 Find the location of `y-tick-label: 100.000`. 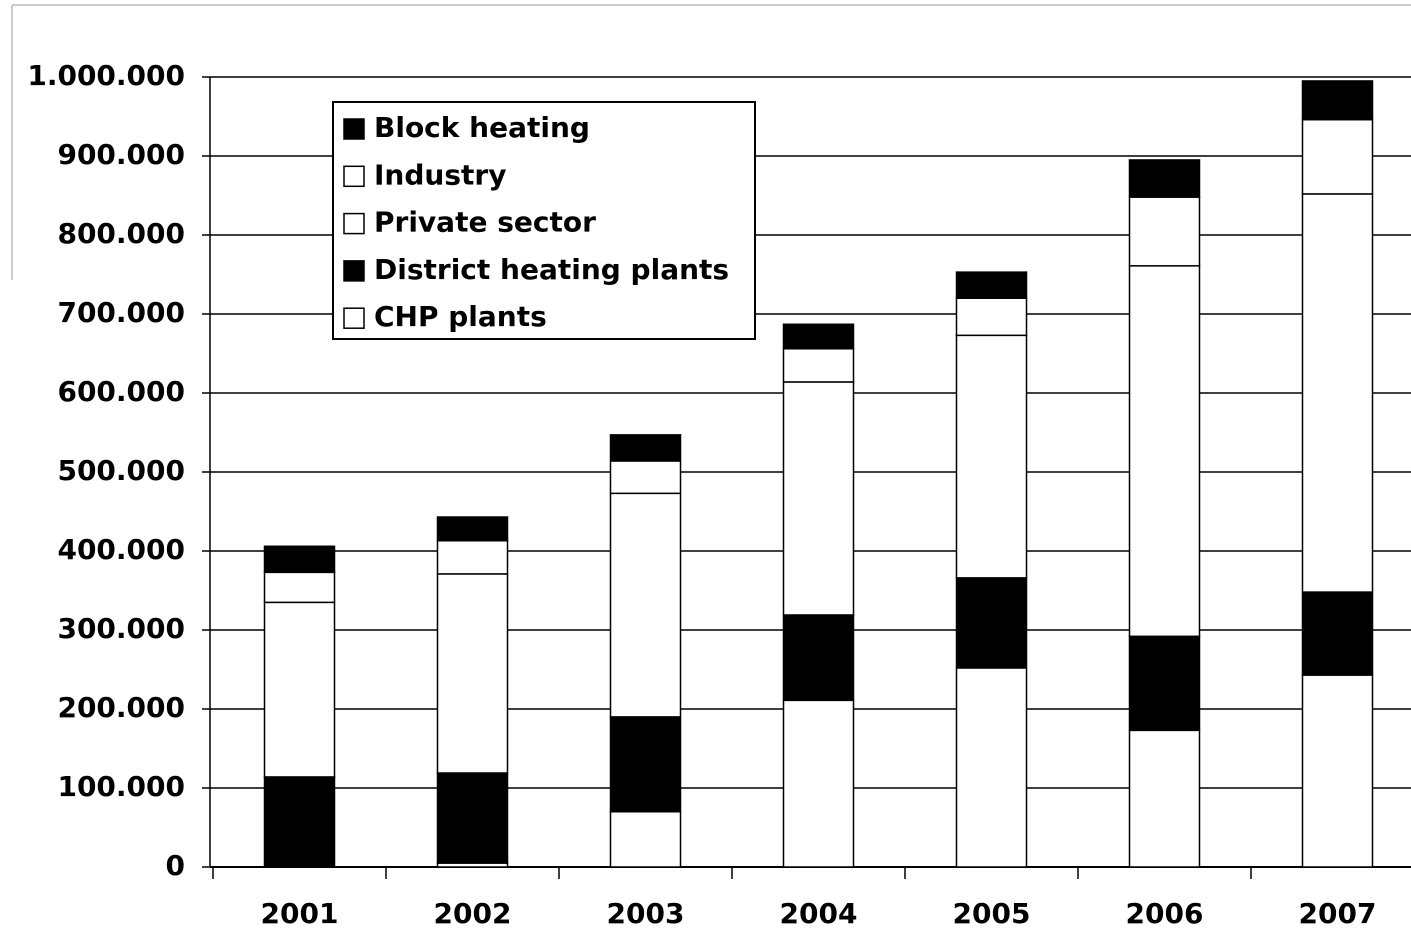

y-tick-label: 100.000 is located at coordinates (121, 786).